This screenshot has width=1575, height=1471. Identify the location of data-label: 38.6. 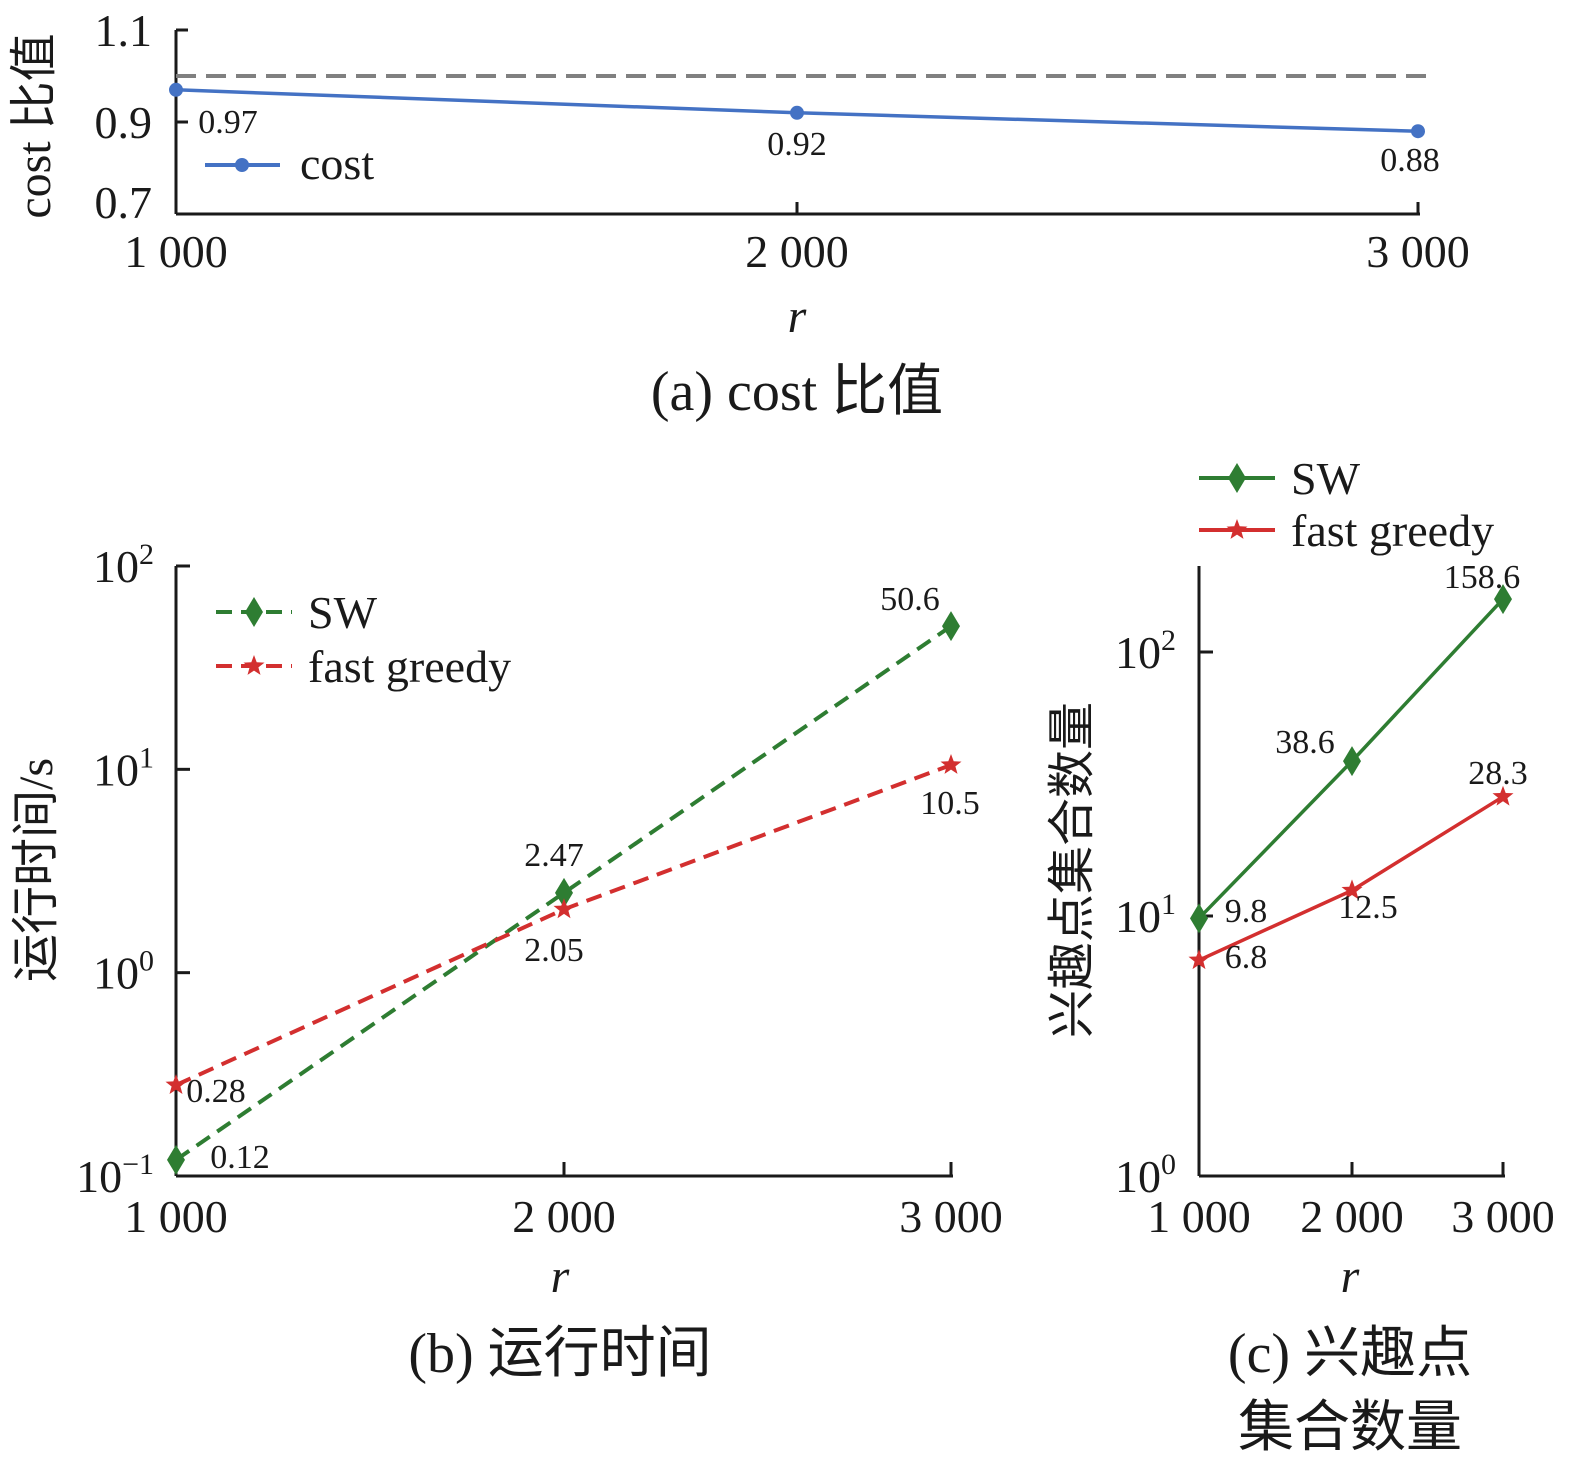
(1305, 742).